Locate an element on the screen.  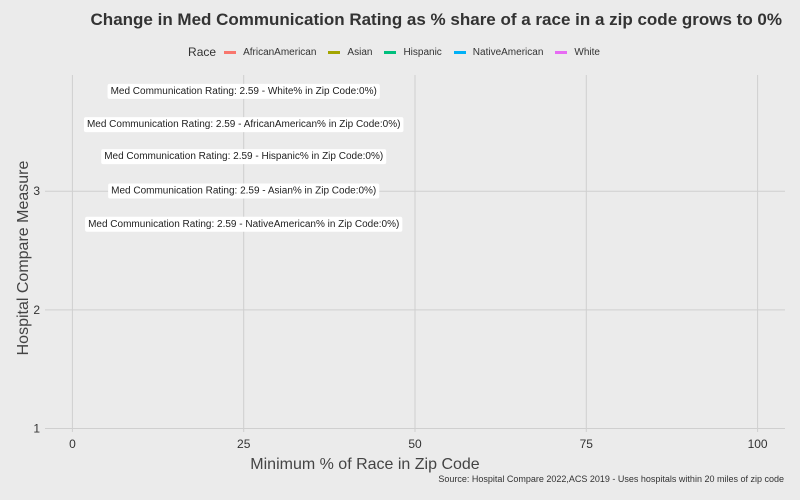
legend-item-hispanic: Hispanic is located at coordinates (413, 52).